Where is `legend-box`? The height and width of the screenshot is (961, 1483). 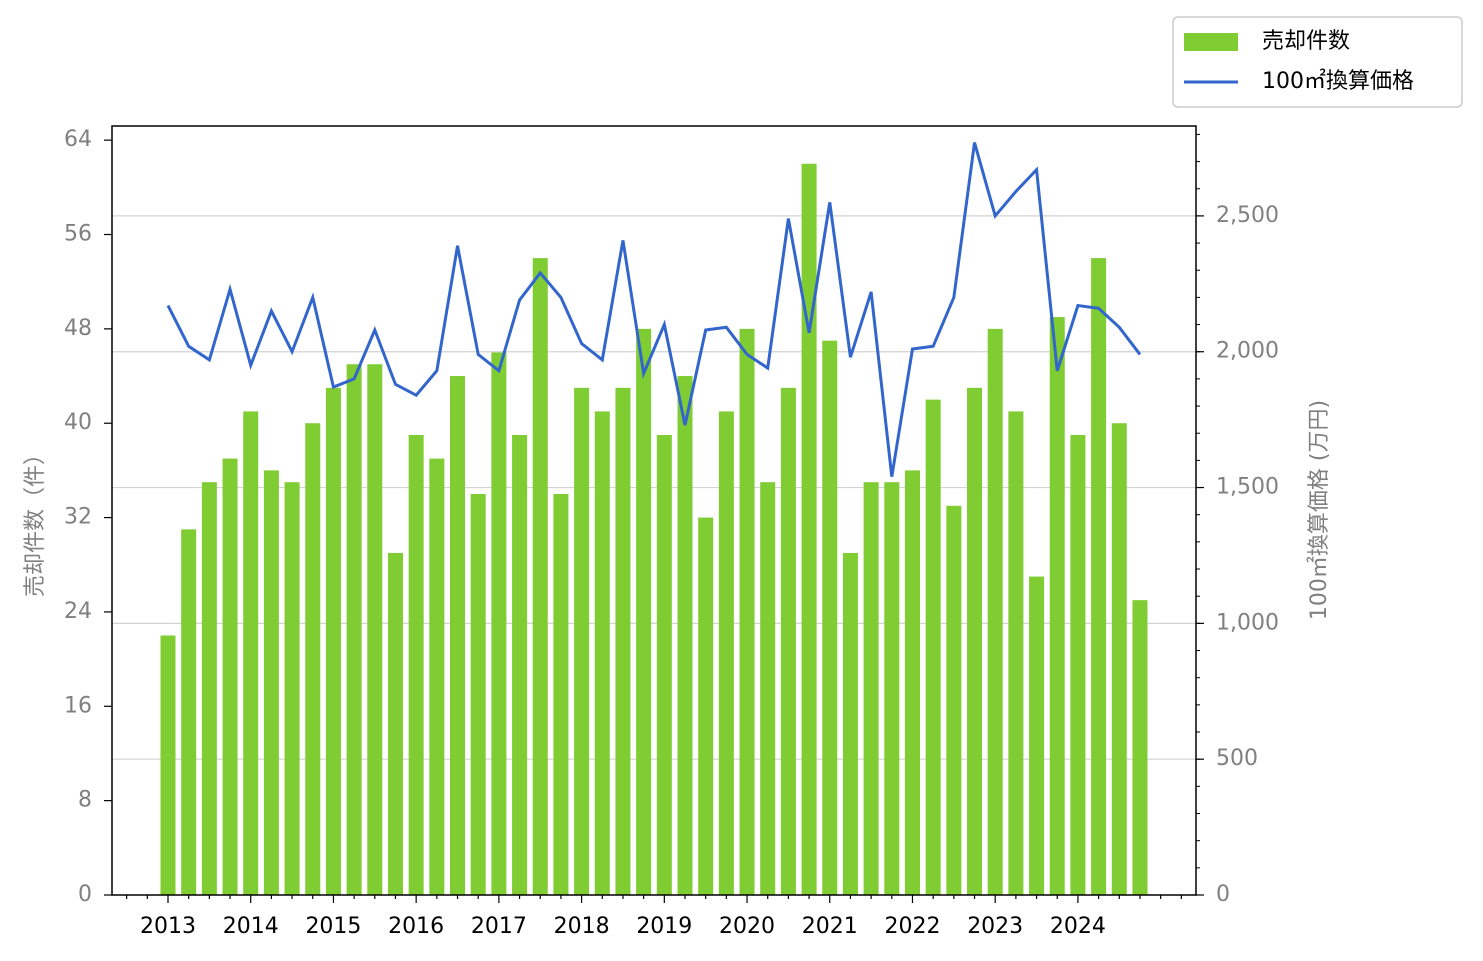
legend-box is located at coordinates (1317, 62).